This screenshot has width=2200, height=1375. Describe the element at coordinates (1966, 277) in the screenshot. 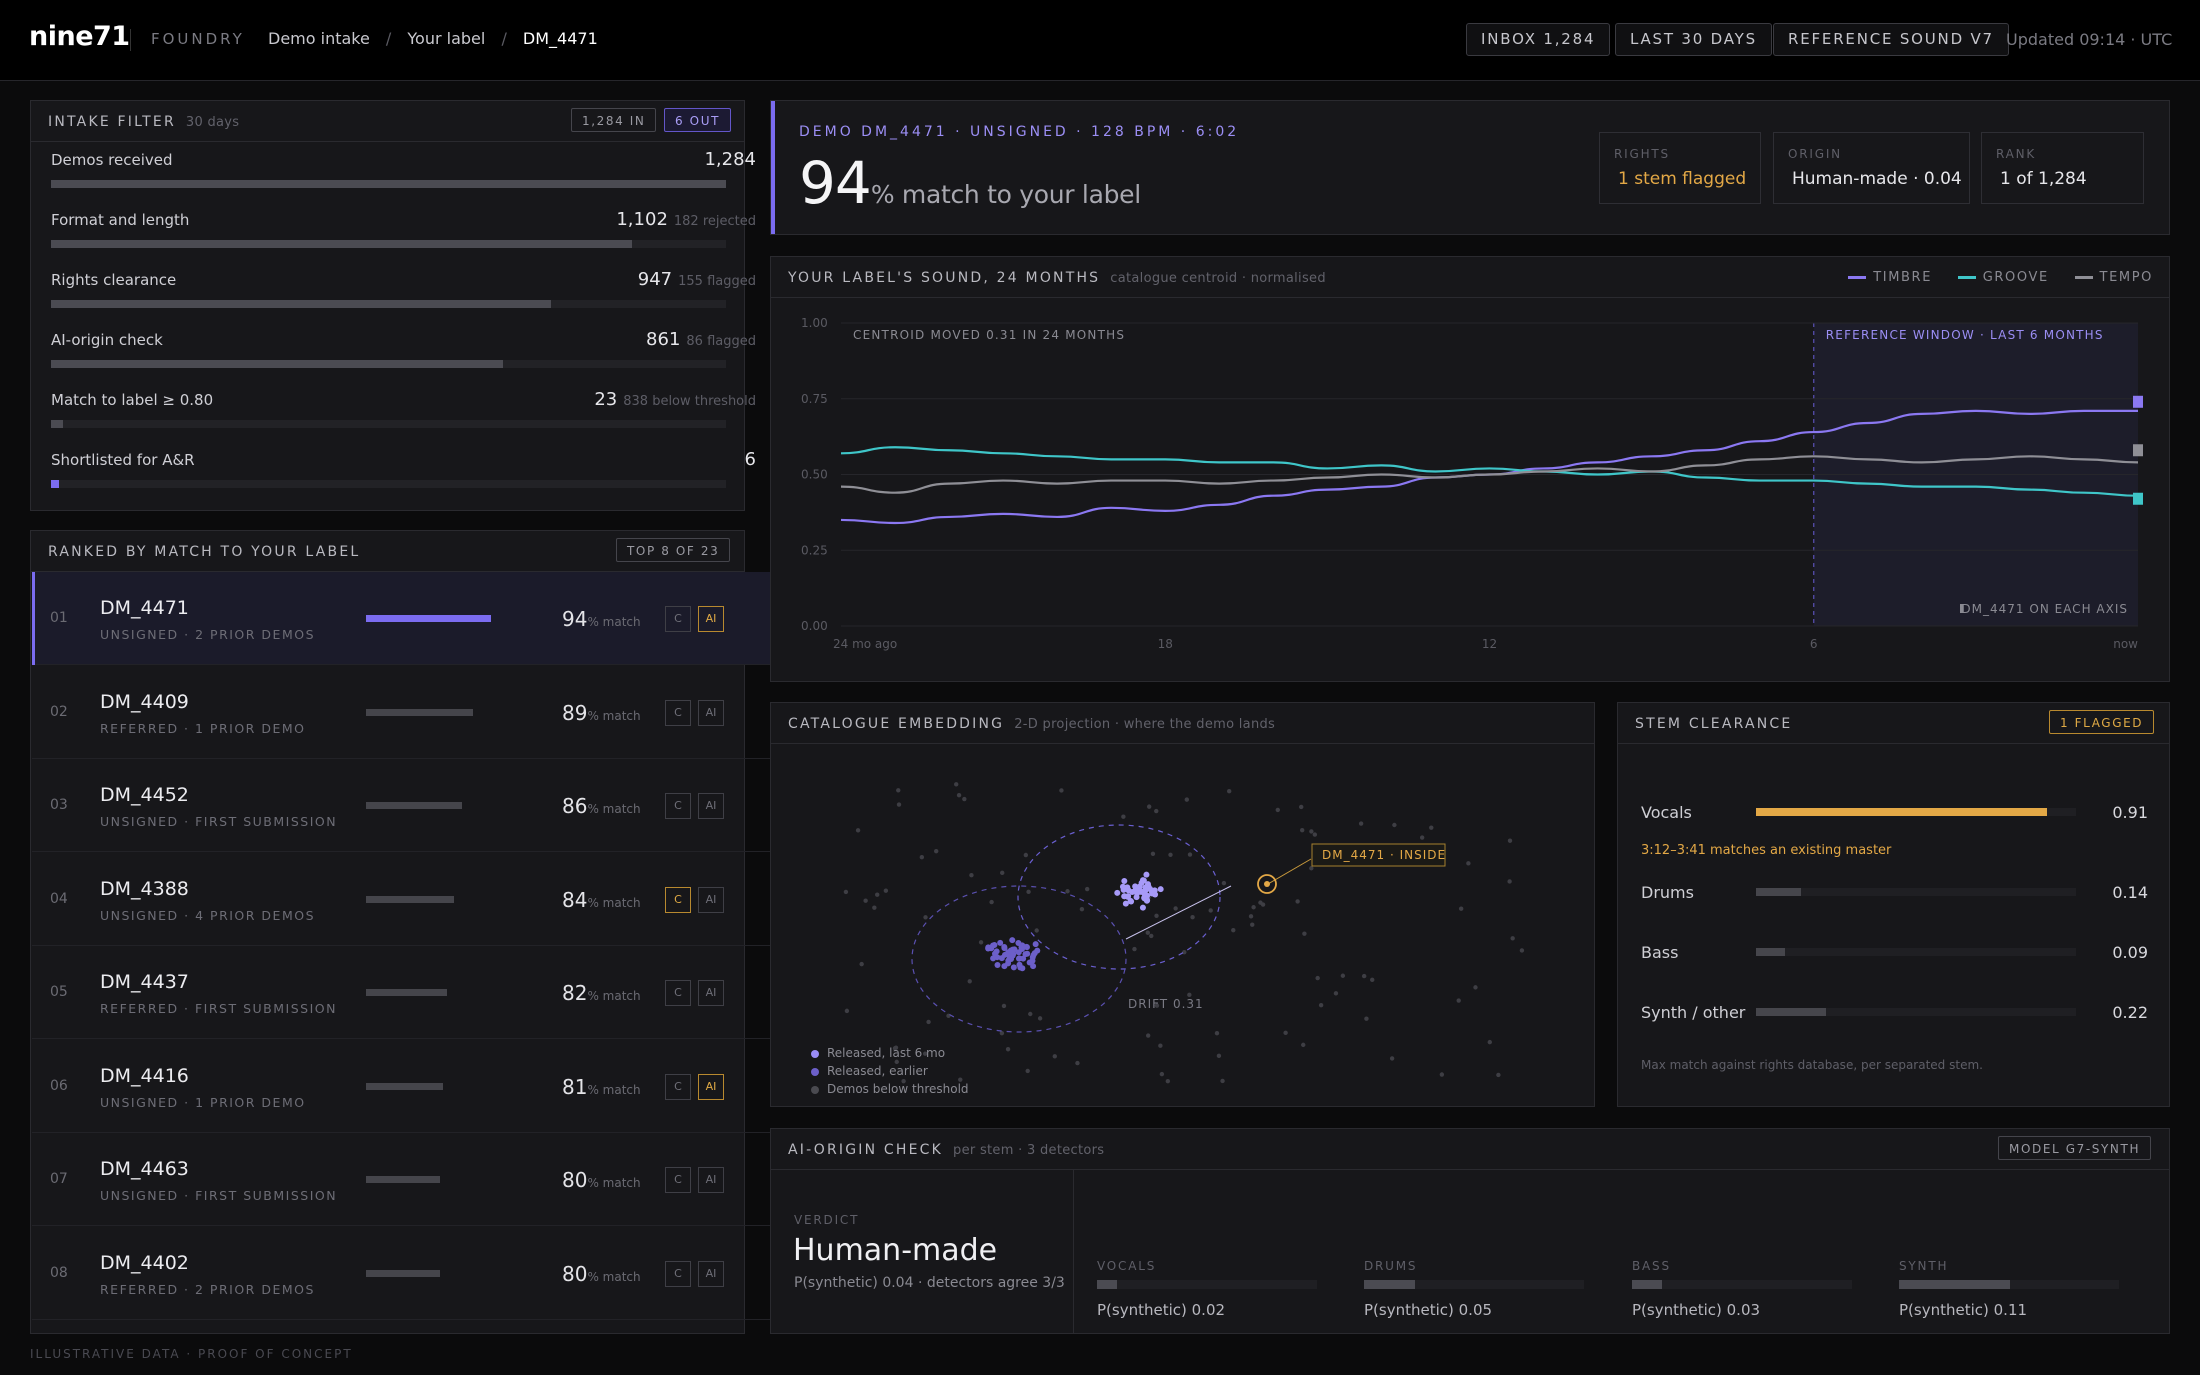

I see `legend-swatch-groove` at that location.